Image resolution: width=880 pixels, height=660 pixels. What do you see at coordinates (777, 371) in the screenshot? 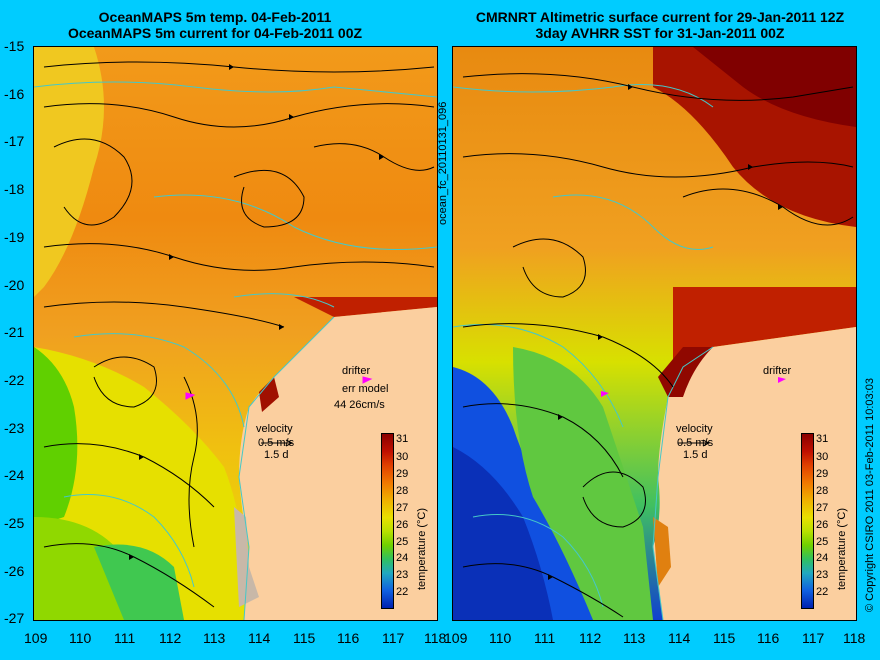
I see `right-drifter-label: drifter` at bounding box center [777, 371].